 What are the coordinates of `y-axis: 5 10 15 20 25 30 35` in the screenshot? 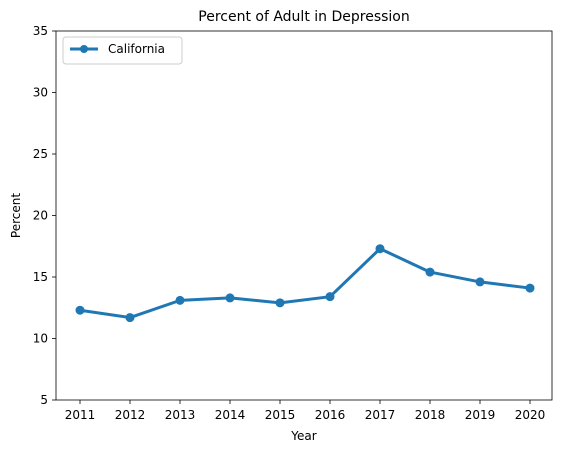 It's located at (44, 215).